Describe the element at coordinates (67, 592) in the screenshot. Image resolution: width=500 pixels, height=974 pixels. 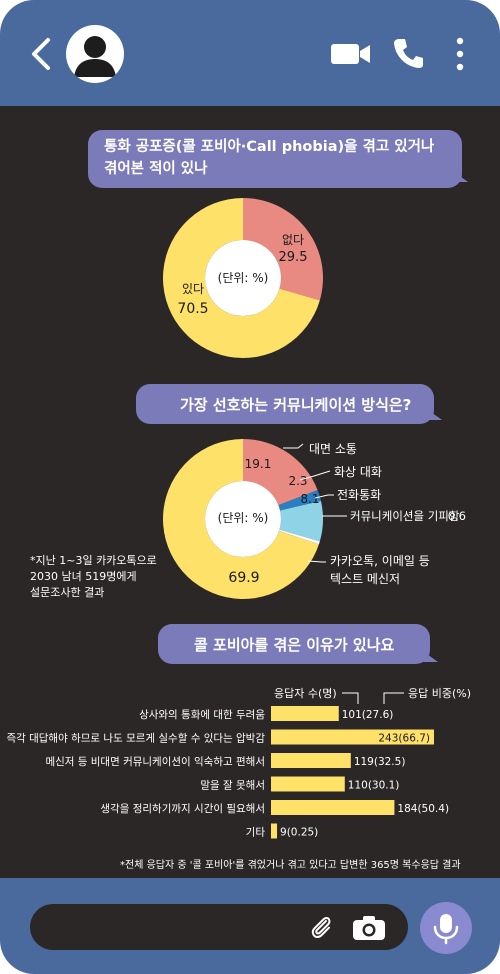
I see `survey-note-line3: 설문조사한 결과` at that location.